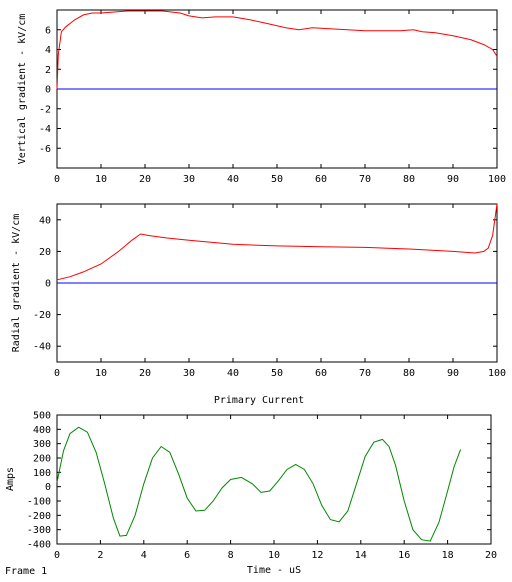 This screenshot has height=582, width=512. I want to click on frame-label: Frame 1, so click(26, 571).